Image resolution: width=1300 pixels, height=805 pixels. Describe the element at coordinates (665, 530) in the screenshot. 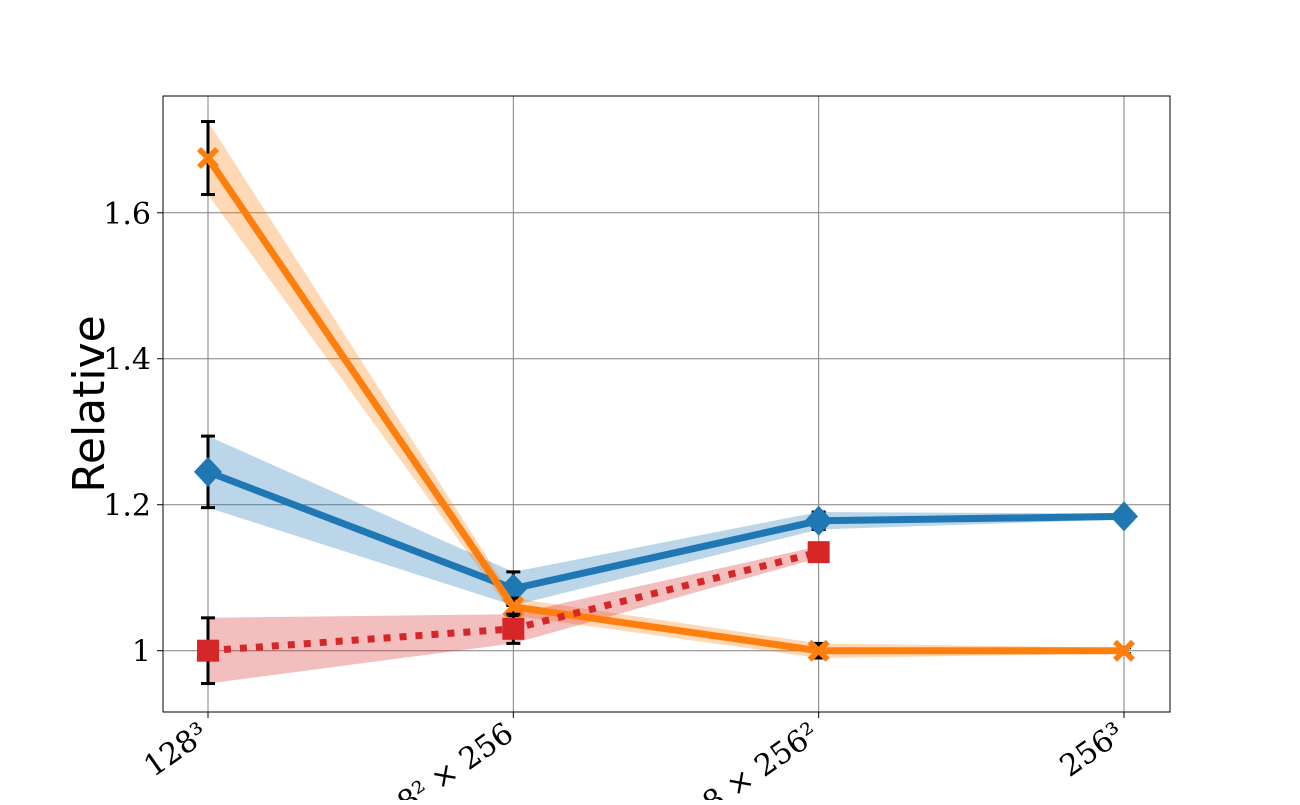

I see `series-line` at that location.